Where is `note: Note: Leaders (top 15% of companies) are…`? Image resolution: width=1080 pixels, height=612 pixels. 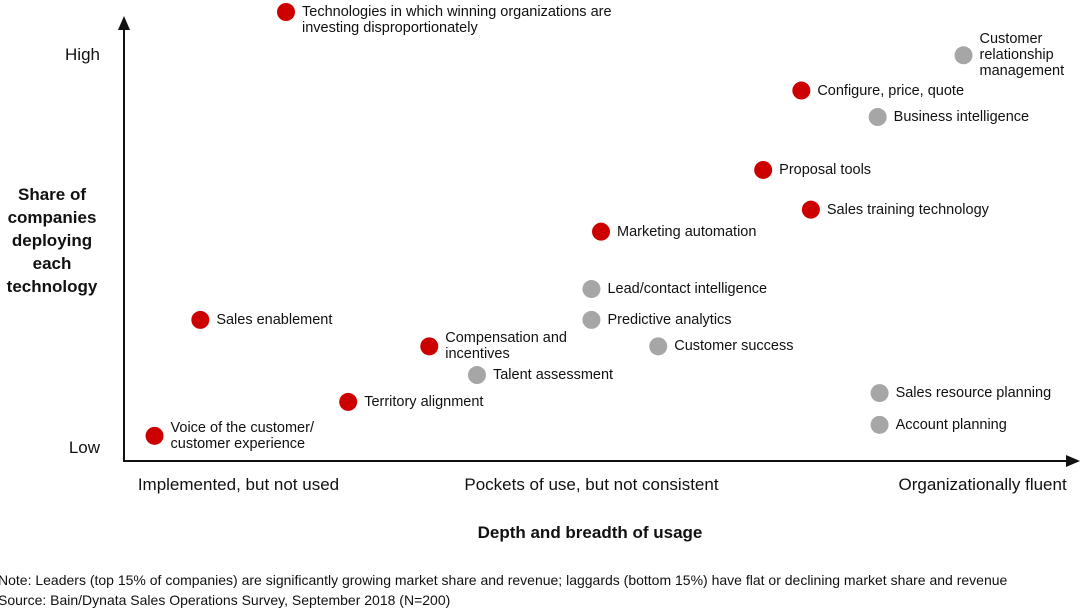
note: Note: Leaders (top 15% of companies) are… is located at coordinates (504, 580).